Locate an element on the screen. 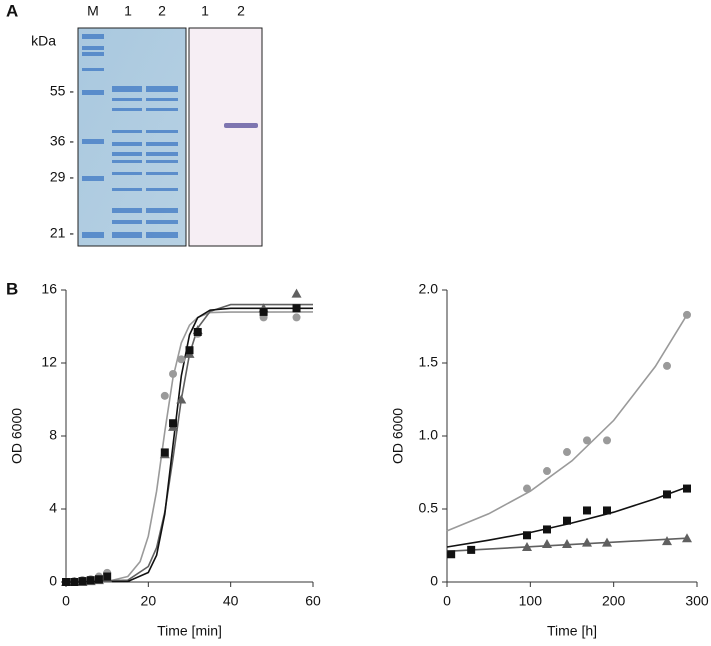 The width and height of the screenshot is (711, 646). blot-band is located at coordinates (241, 125).